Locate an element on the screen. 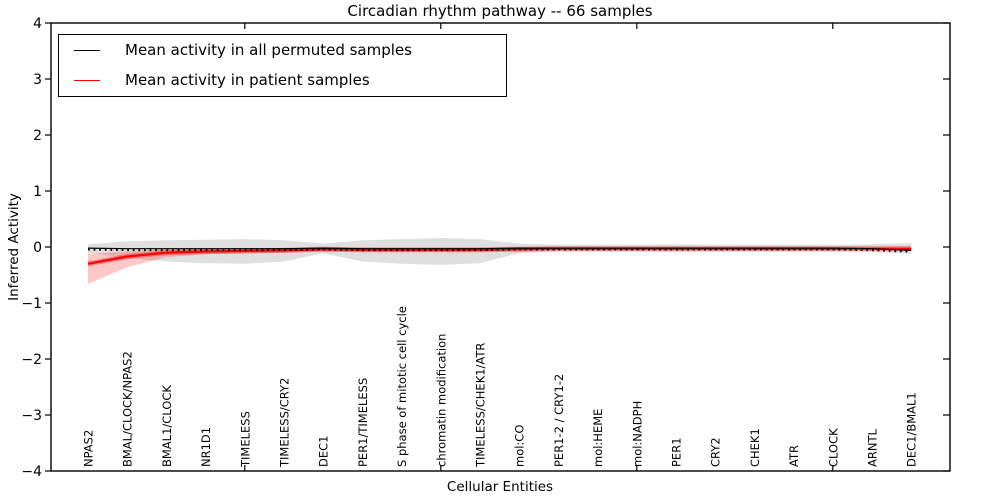  x-category-label: mol:CO is located at coordinates (520, 446).